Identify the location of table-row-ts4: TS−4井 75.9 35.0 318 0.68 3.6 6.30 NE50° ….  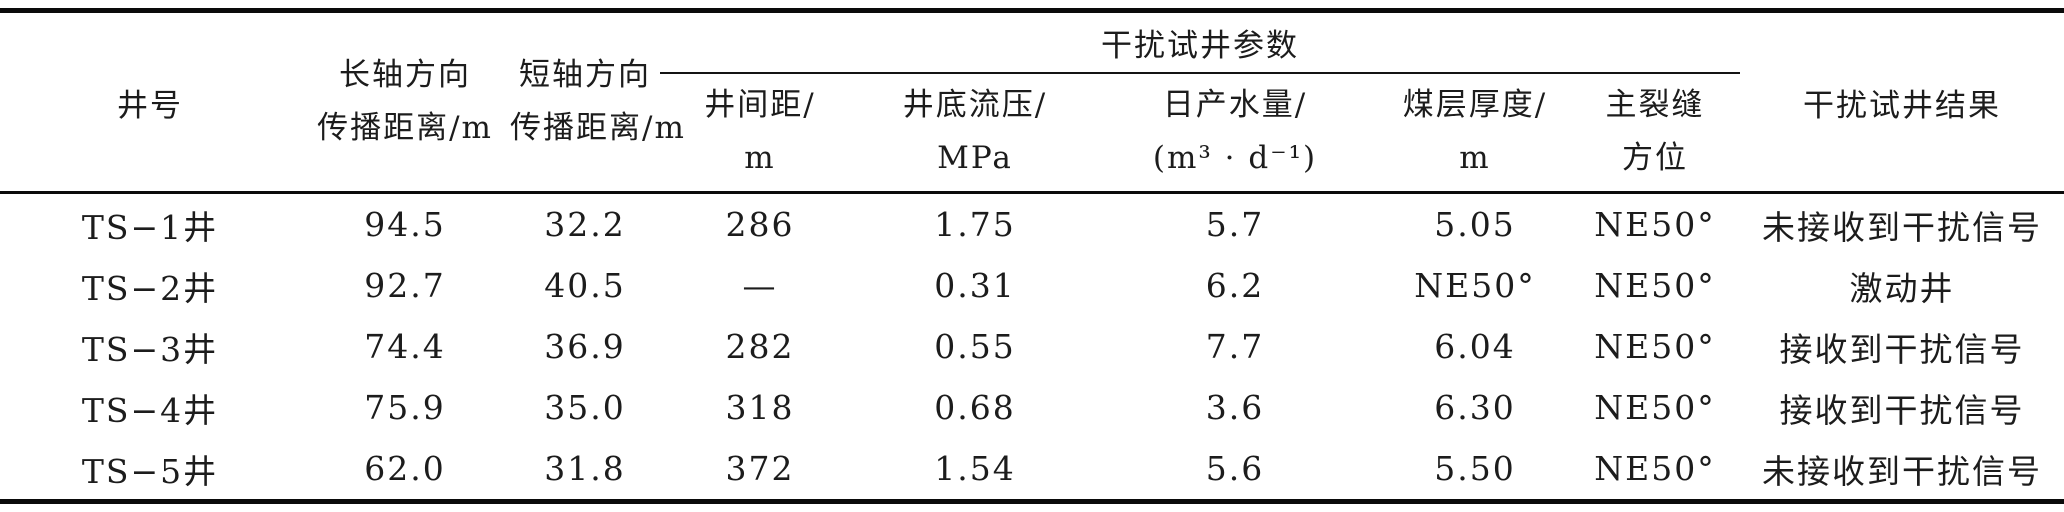
(1032, 407).